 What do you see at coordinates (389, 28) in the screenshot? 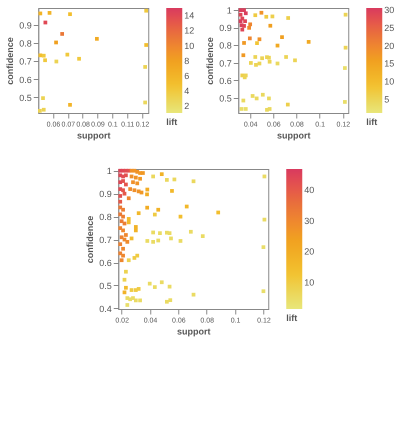
I see `color-bar-label: 25` at bounding box center [389, 28].